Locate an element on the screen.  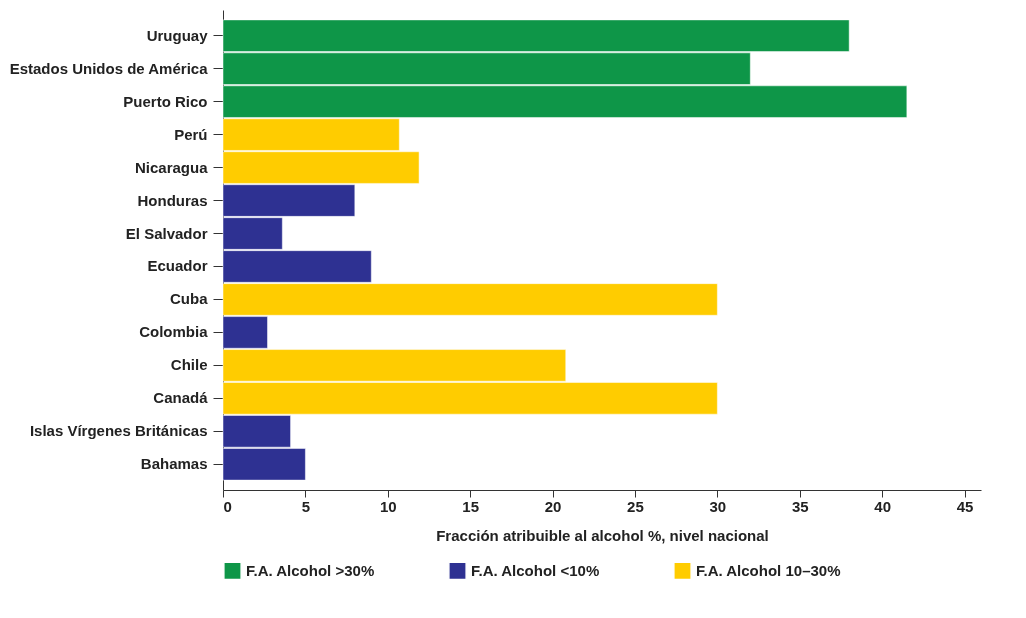
y-tick-label: El Salvador is located at coordinates (166, 233).